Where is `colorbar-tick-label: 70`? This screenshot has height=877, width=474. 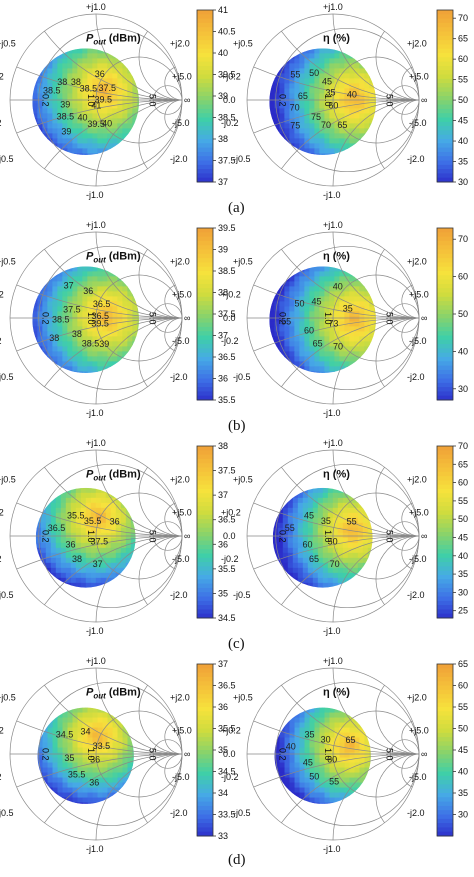 colorbar-tick-label: 70 is located at coordinates (463, 446).